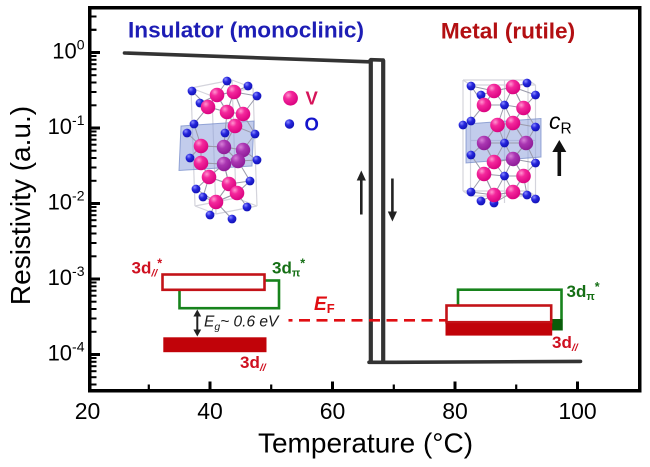  What do you see at coordinates (508, 31) in the screenshot?
I see `svg-text: Metal (rutile)` at bounding box center [508, 31].